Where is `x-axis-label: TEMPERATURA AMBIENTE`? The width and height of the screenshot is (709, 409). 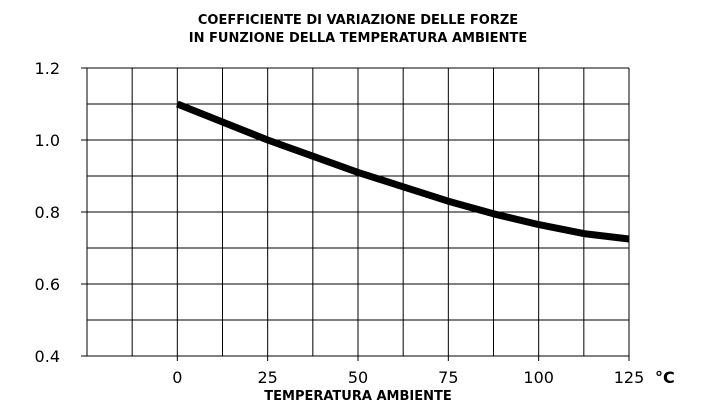 x-axis-label: TEMPERATURA AMBIENTE is located at coordinates (357, 396).